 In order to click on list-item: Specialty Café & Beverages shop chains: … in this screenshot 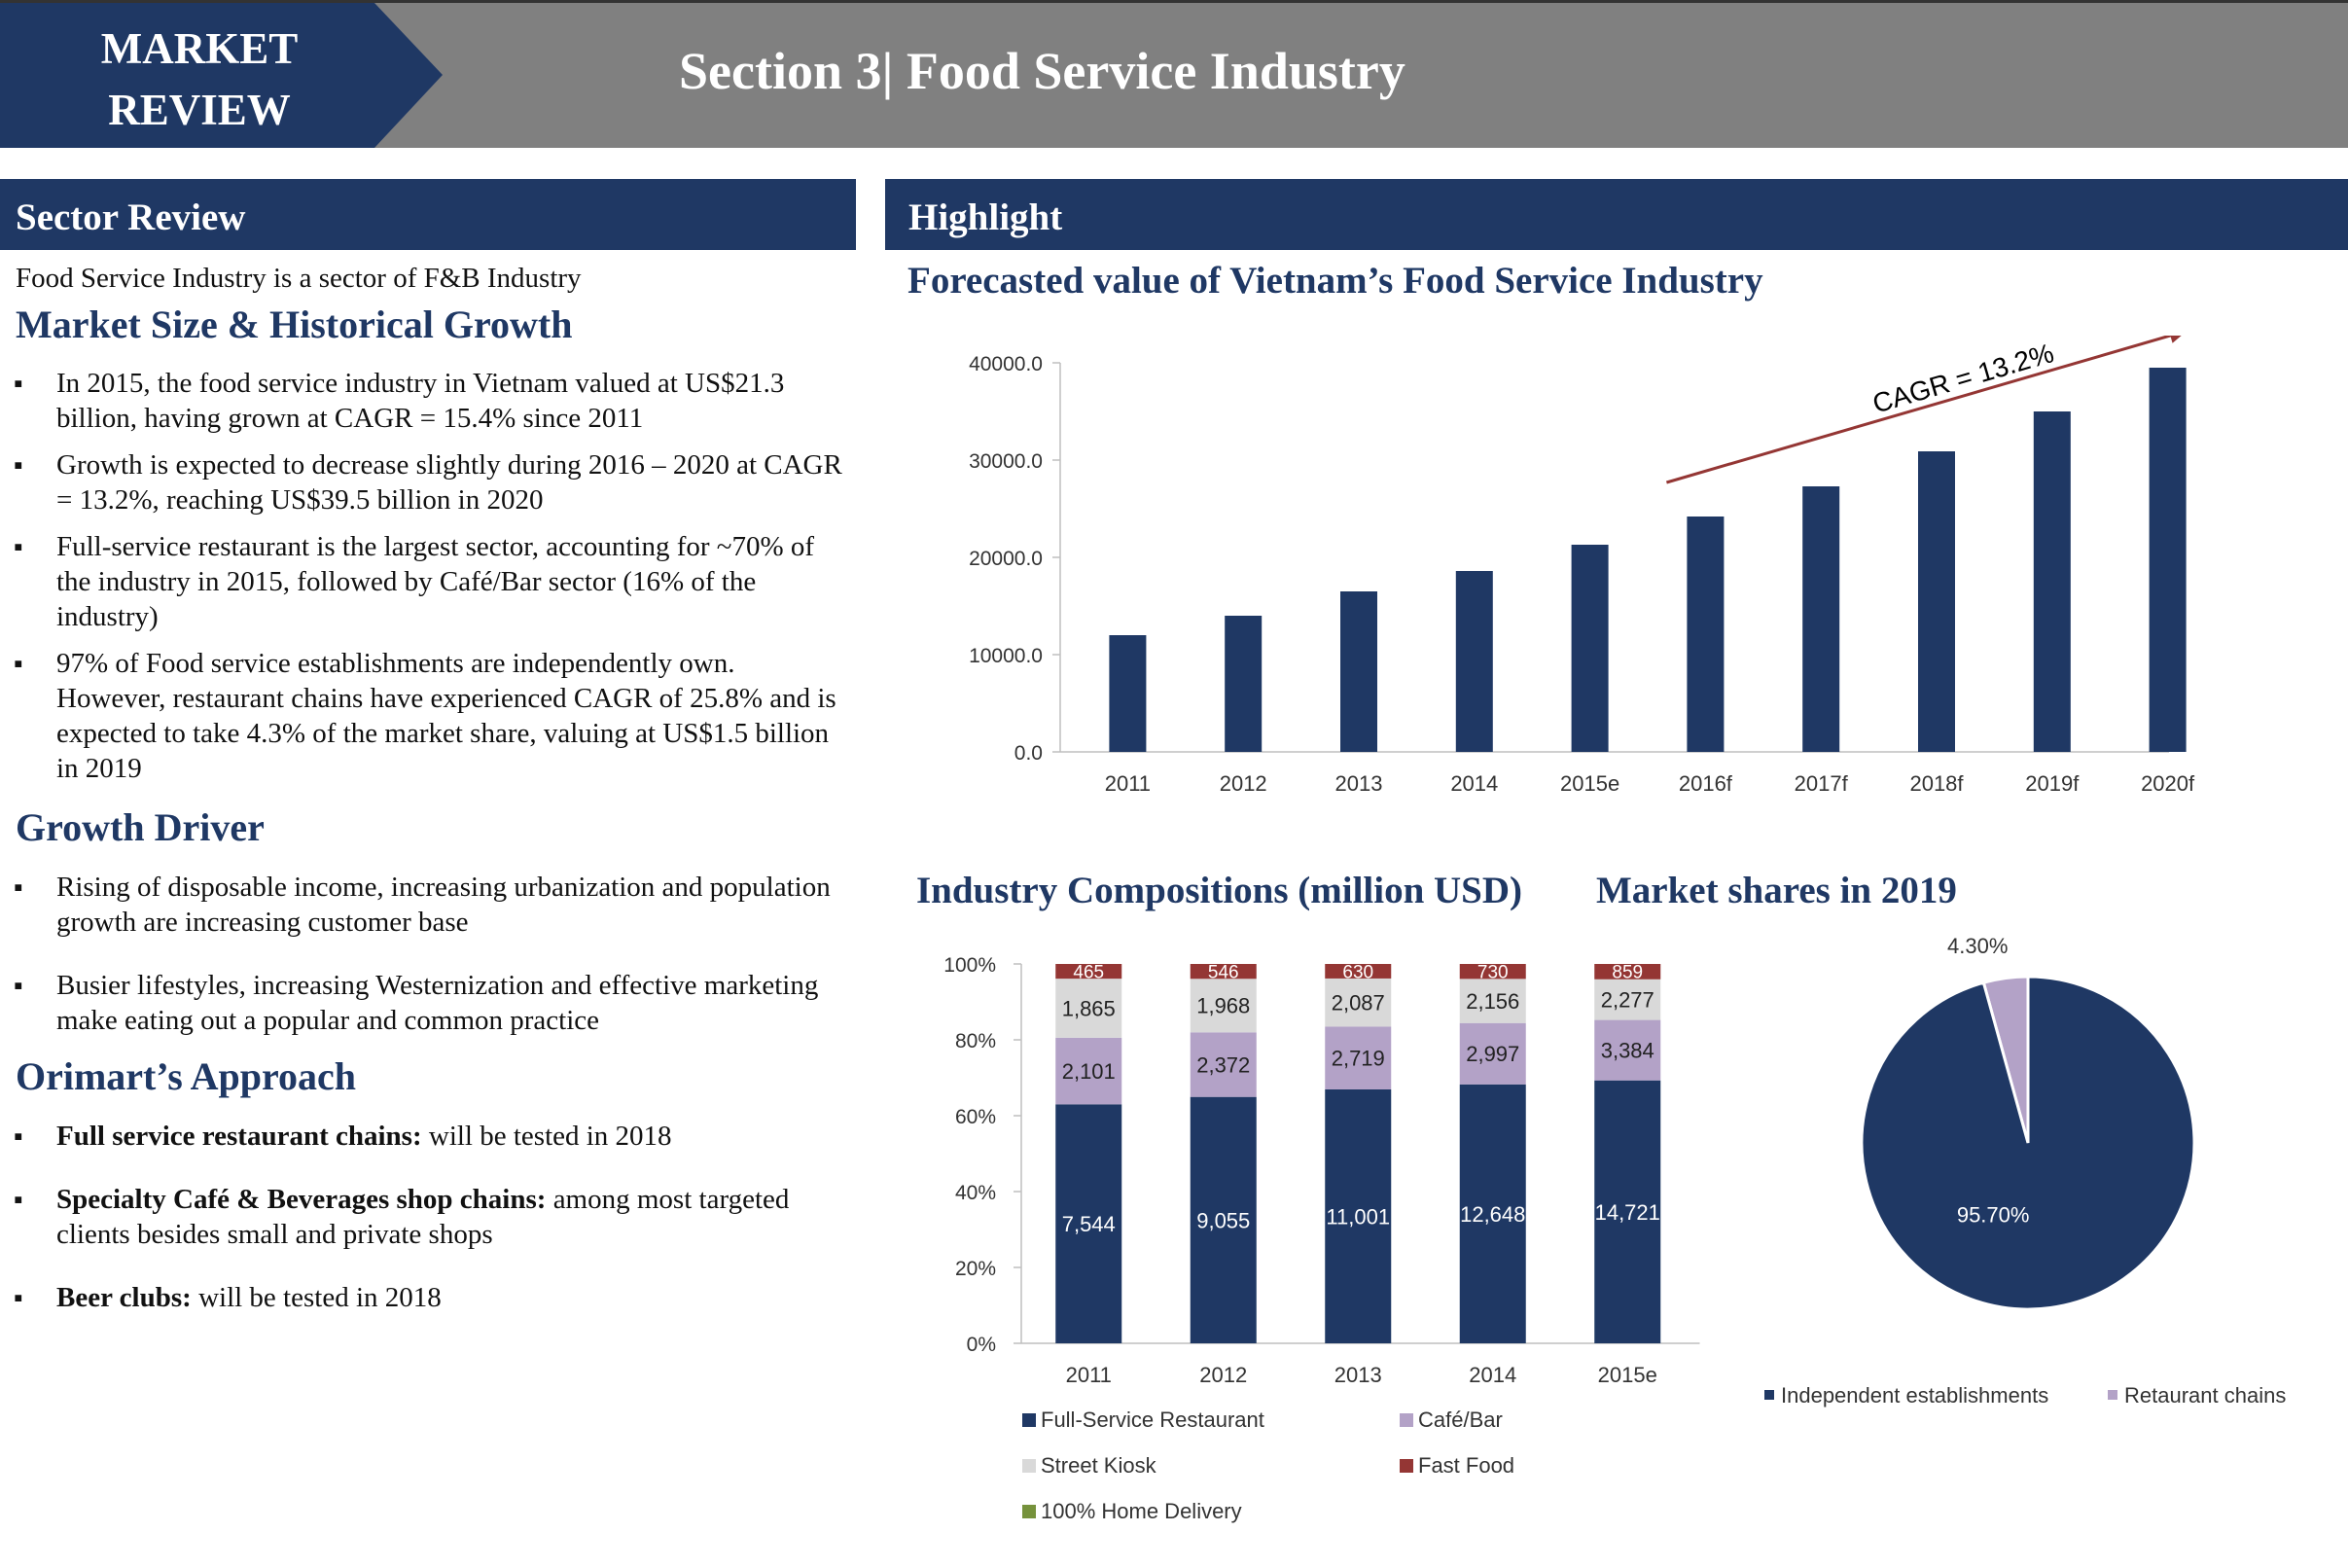, I will do `click(423, 1217)`.